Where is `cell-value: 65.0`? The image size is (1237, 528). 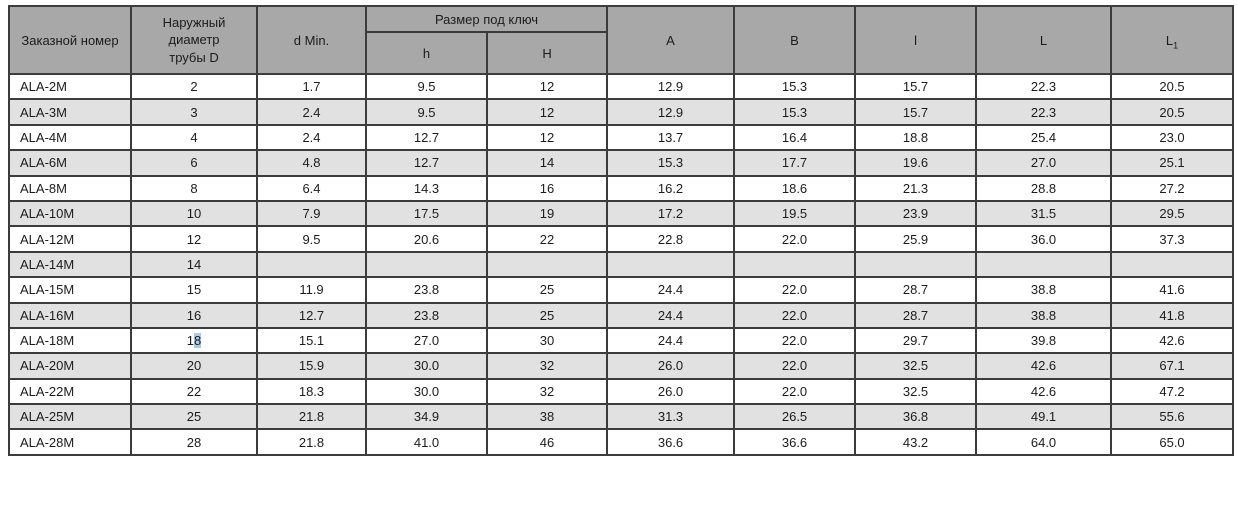
cell-value: 65.0 is located at coordinates (1172, 442).